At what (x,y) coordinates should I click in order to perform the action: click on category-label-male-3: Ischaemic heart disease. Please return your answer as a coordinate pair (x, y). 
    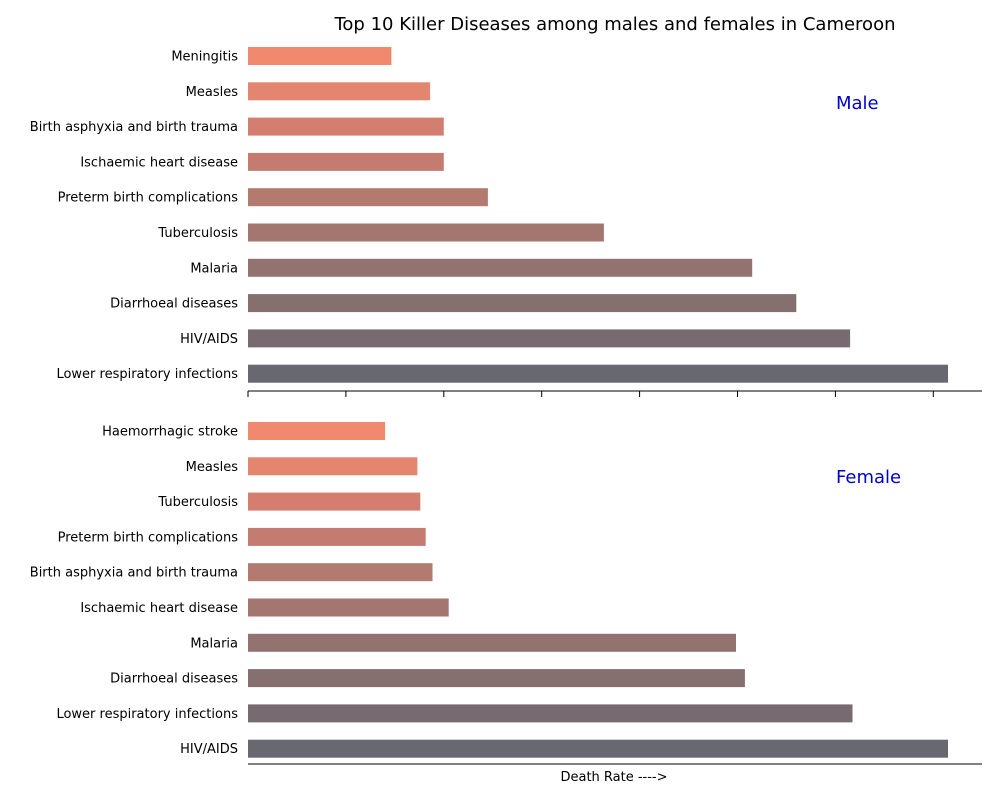
    Looking at the image, I should click on (159, 162).